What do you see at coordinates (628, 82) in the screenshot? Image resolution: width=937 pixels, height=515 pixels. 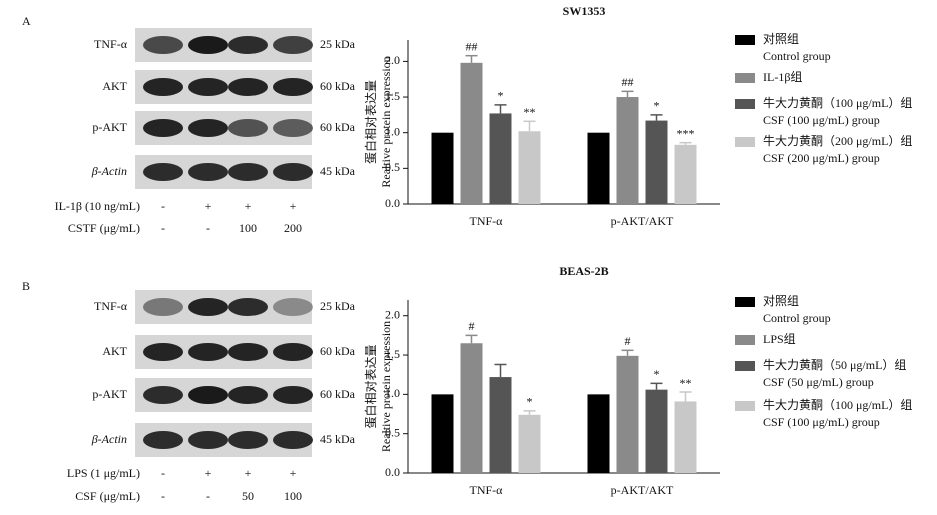 I see `significance-label: ##` at bounding box center [628, 82].